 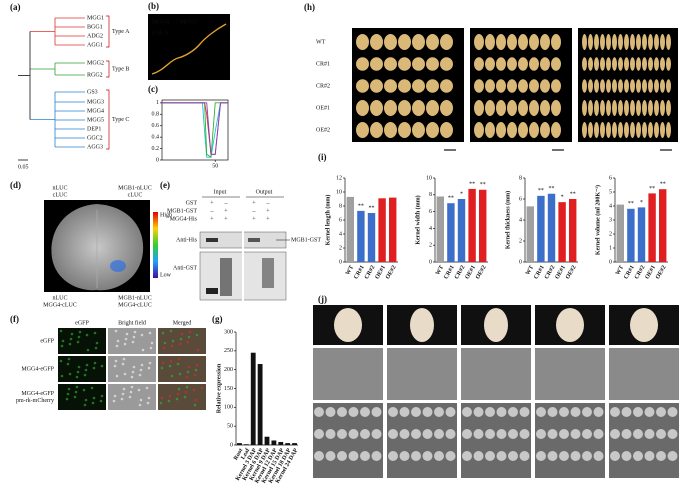 What do you see at coordinates (323, 108) in the screenshot?
I see `row-label: OE#1` at bounding box center [323, 108].